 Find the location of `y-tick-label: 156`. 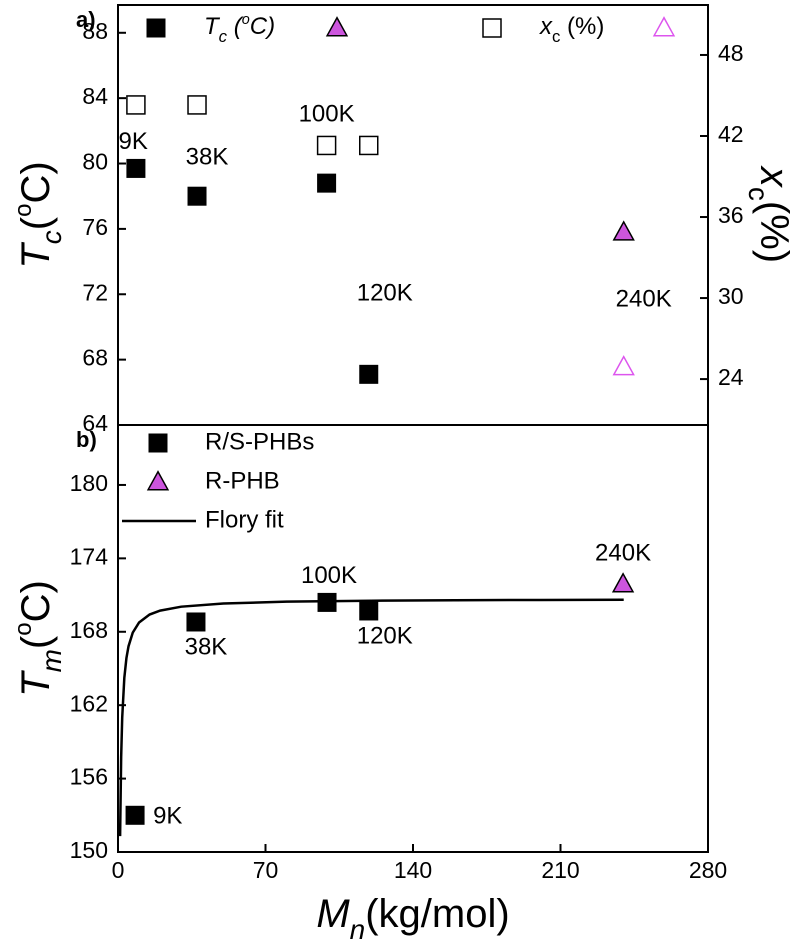

y-tick-label: 156 is located at coordinates (89, 777).